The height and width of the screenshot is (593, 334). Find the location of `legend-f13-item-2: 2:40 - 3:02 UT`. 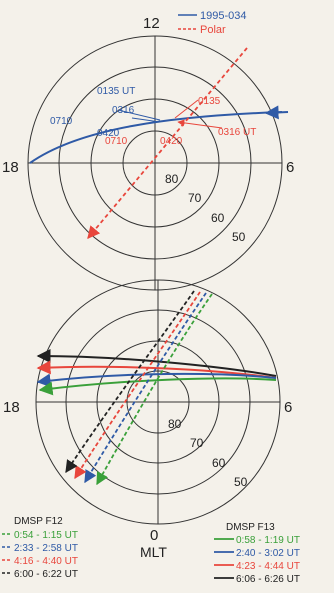

legend-f13-item-2: 2:40 - 3:02 UT is located at coordinates (268, 553).